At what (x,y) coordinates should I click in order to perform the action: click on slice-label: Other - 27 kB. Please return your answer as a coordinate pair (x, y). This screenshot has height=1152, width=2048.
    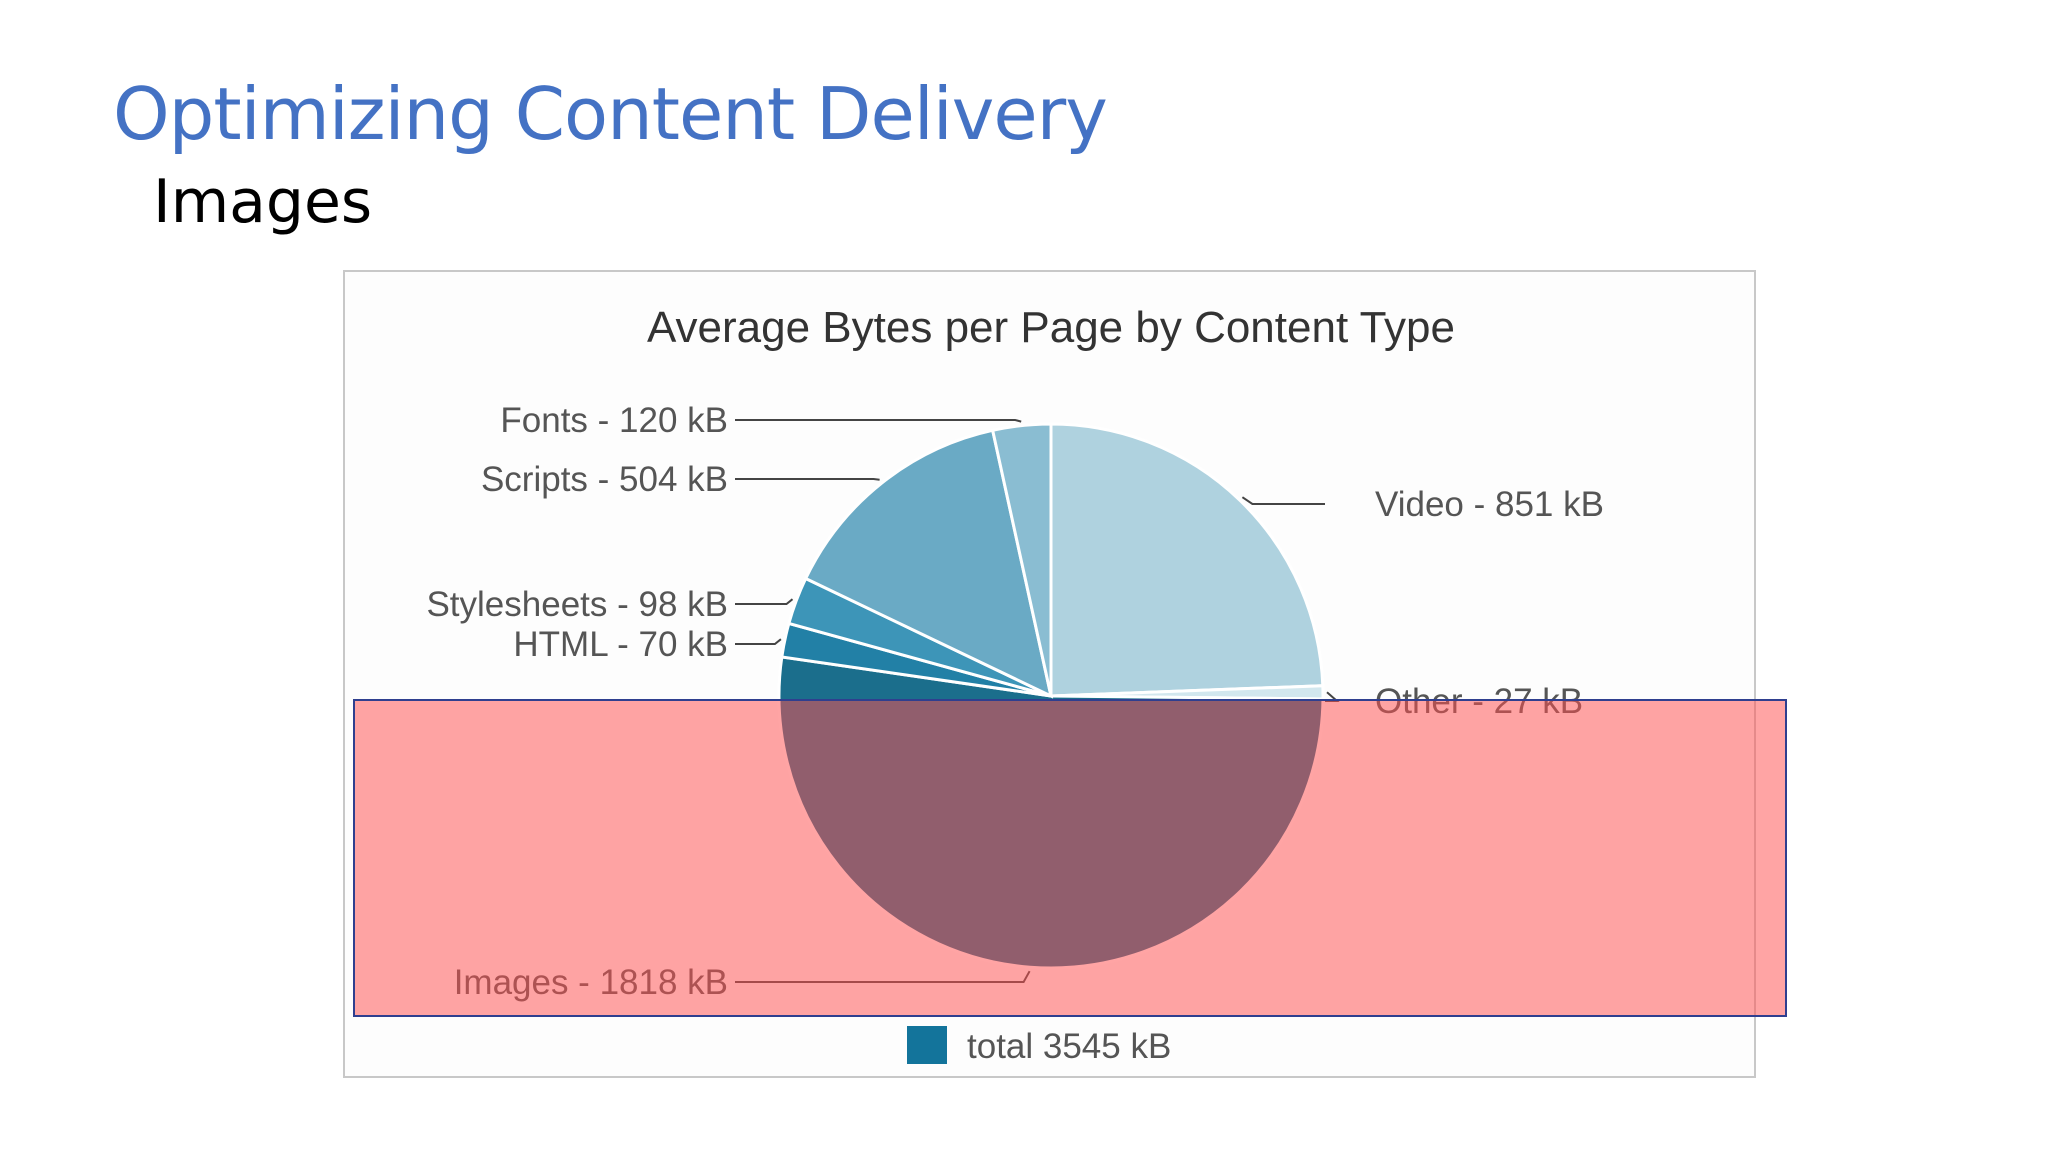
    Looking at the image, I should click on (1479, 701).